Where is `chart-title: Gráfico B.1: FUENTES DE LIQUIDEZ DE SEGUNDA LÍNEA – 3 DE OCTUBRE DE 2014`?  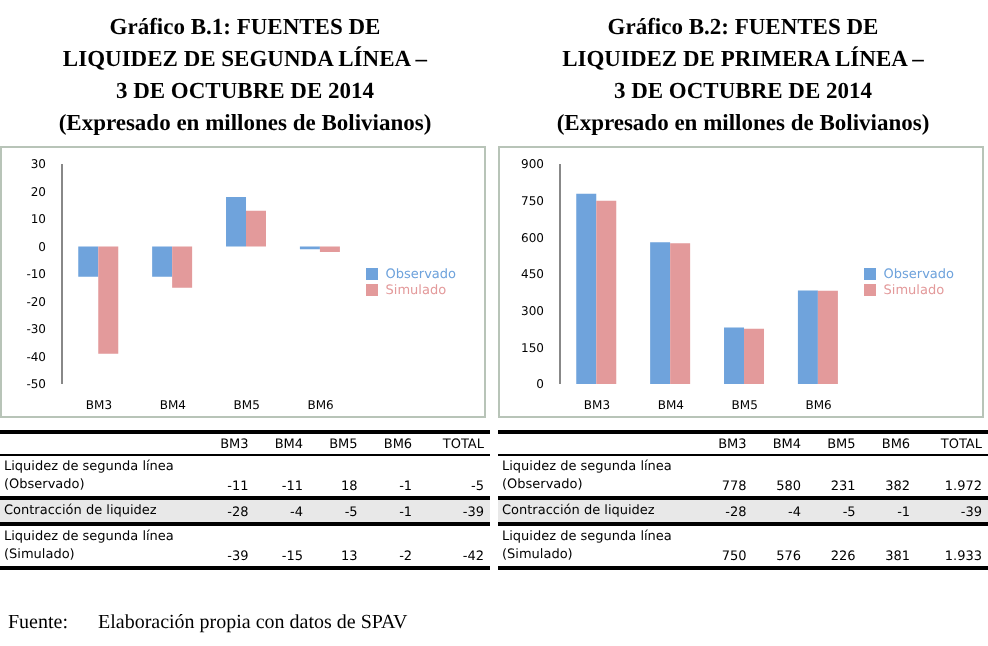
chart-title: Gráfico B.1: FUENTES DE LIQUIDEZ DE SEGUNDA LÍNEA – 3 DE OCTUBRE DE 2014 is located at coordinates (245, 61).